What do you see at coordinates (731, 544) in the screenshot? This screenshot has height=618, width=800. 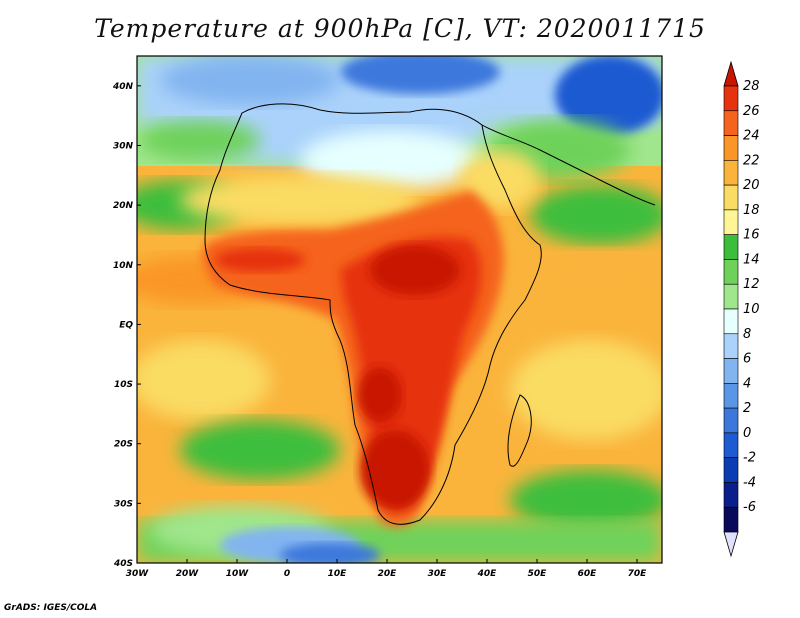 I see `colorbar-bottom-arrow` at bounding box center [731, 544].